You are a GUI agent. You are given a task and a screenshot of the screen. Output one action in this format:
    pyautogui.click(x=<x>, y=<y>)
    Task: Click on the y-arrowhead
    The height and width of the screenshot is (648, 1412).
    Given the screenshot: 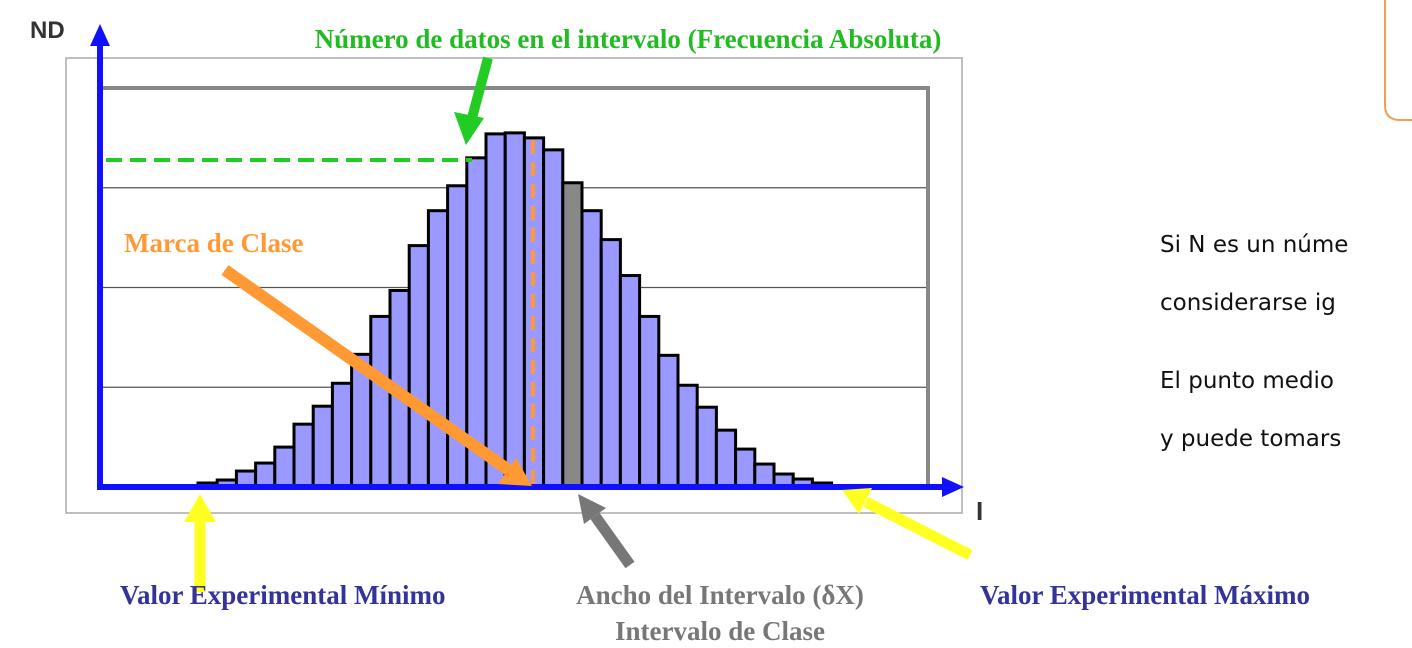 What is the action you would take?
    pyautogui.click(x=100, y=35)
    